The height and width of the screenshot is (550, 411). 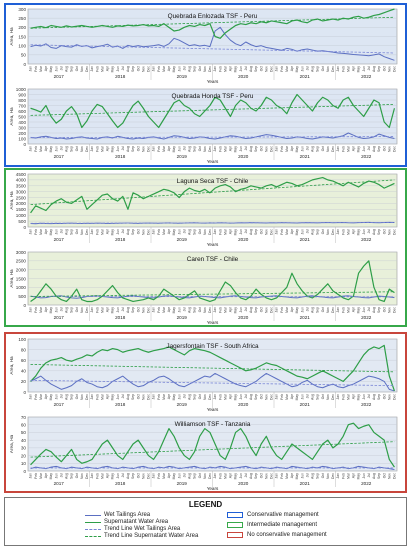 What do you see at coordinates (24, 305) in the screenshot?
I see `y-tick-label: 0` at bounding box center [24, 305].